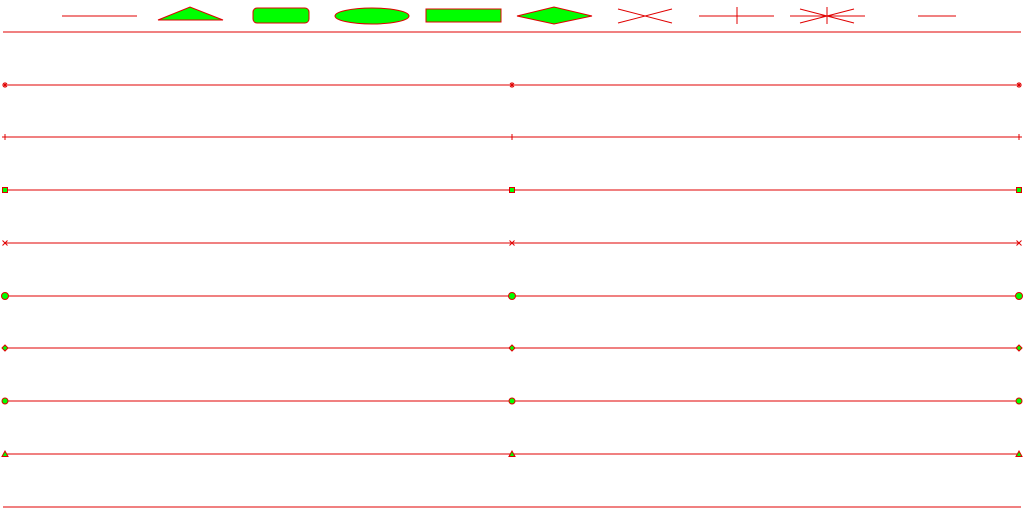 Image resolution: width=1024 pixels, height=512 pixels. What do you see at coordinates (463, 15) in the screenshot?
I see `rect-swatch` at bounding box center [463, 15].